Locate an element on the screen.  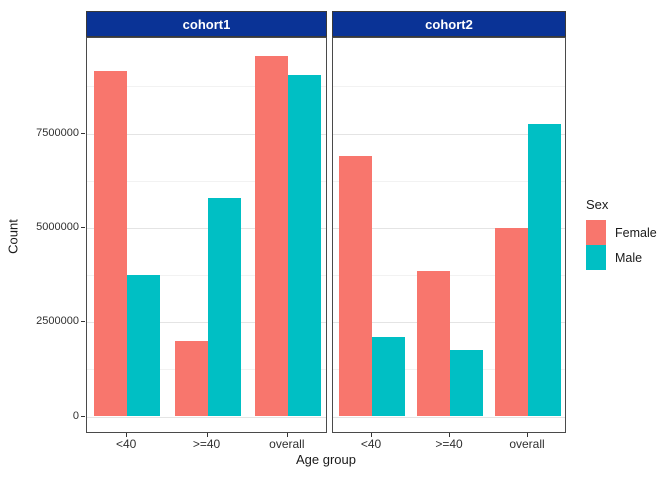
facet-strip-label: cohort1 is located at coordinates (206, 24).